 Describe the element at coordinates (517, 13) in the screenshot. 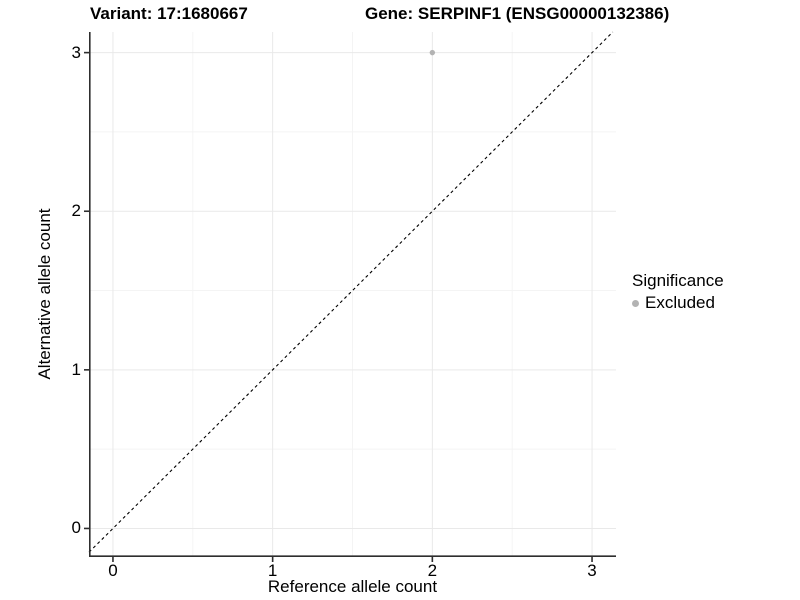

I see `plot-title-gene: Gene: SERPINF1 (ENSG00000132386)` at that location.